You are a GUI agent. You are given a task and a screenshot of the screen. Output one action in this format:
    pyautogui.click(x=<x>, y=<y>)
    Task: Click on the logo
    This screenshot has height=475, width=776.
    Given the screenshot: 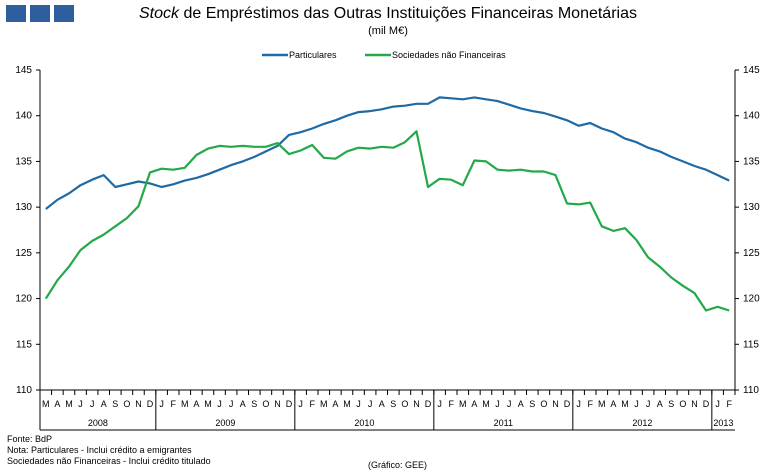 What is the action you would take?
    pyautogui.click(x=40, y=13)
    